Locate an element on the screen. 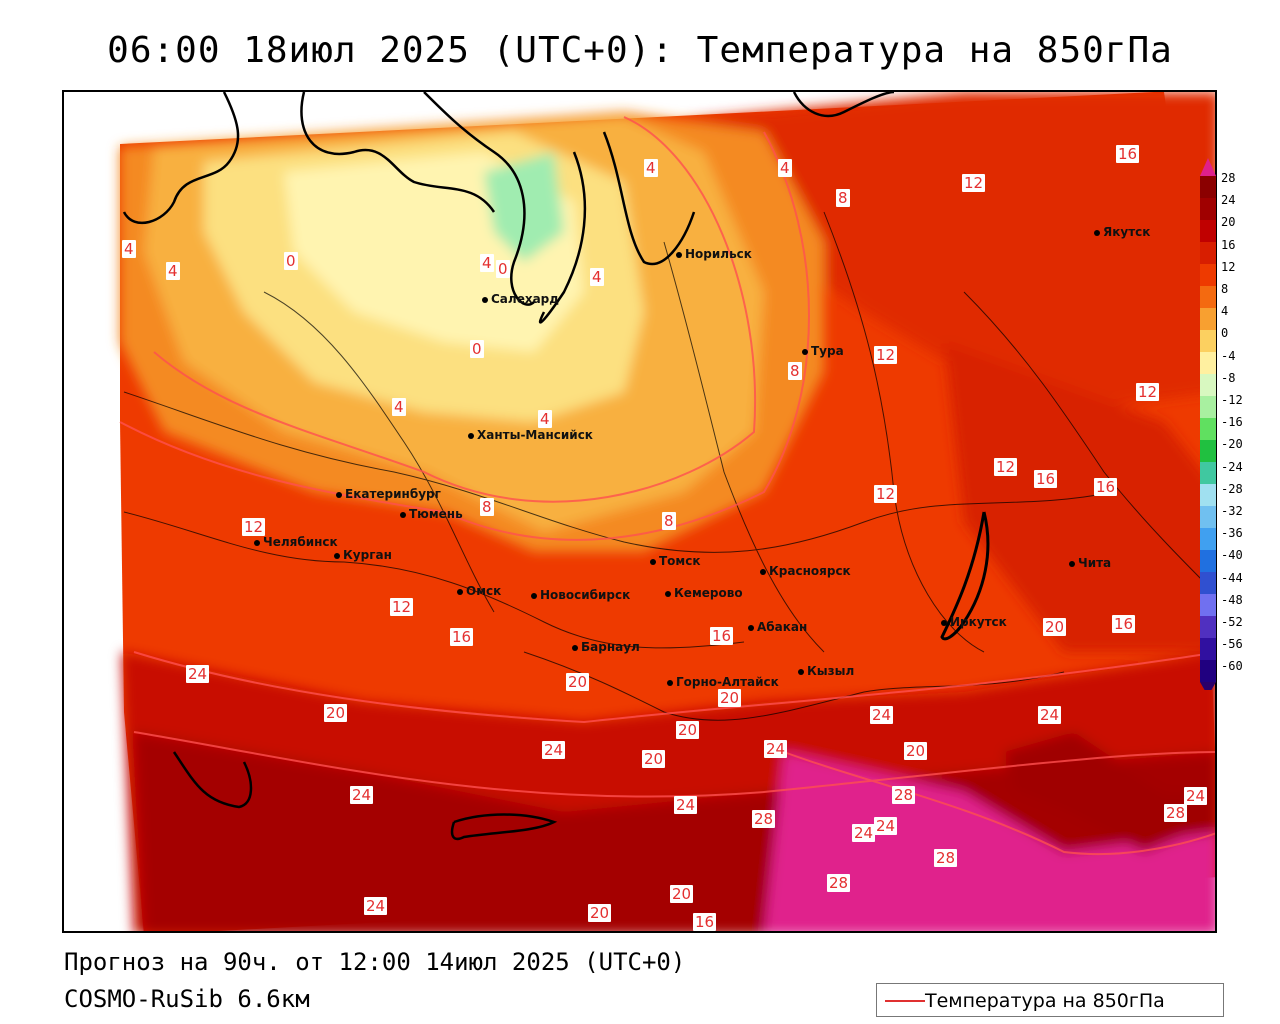 The height and width of the screenshot is (1024, 1280). city-marker: Чита is located at coordinates (1090, 563).